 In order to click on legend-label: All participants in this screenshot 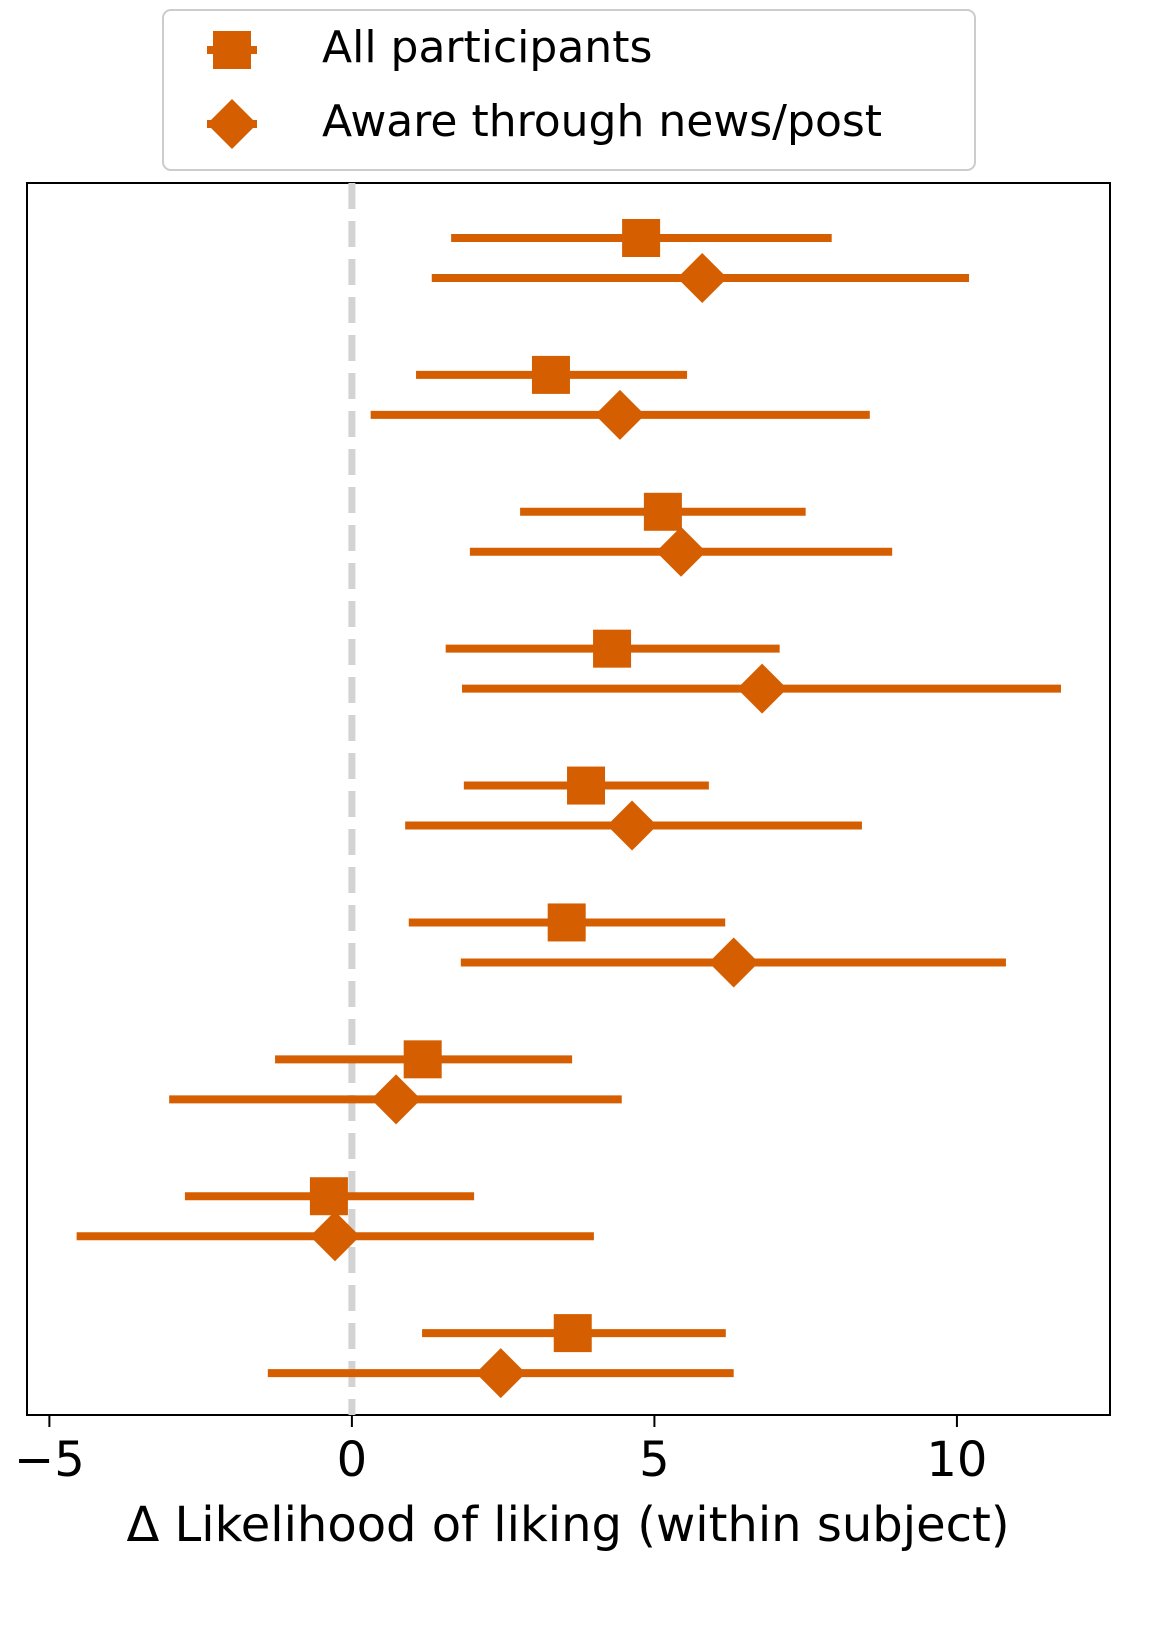, I will do `click(487, 47)`.